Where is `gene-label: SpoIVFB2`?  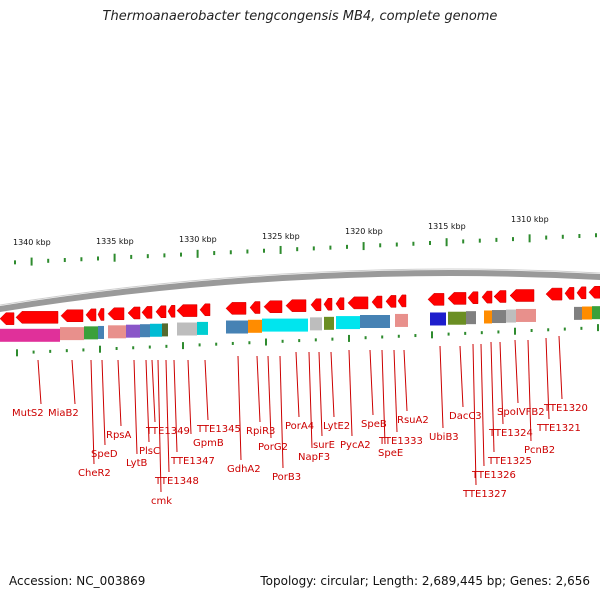
gene-label: SpoIVFB2 is located at coordinates (521, 412).